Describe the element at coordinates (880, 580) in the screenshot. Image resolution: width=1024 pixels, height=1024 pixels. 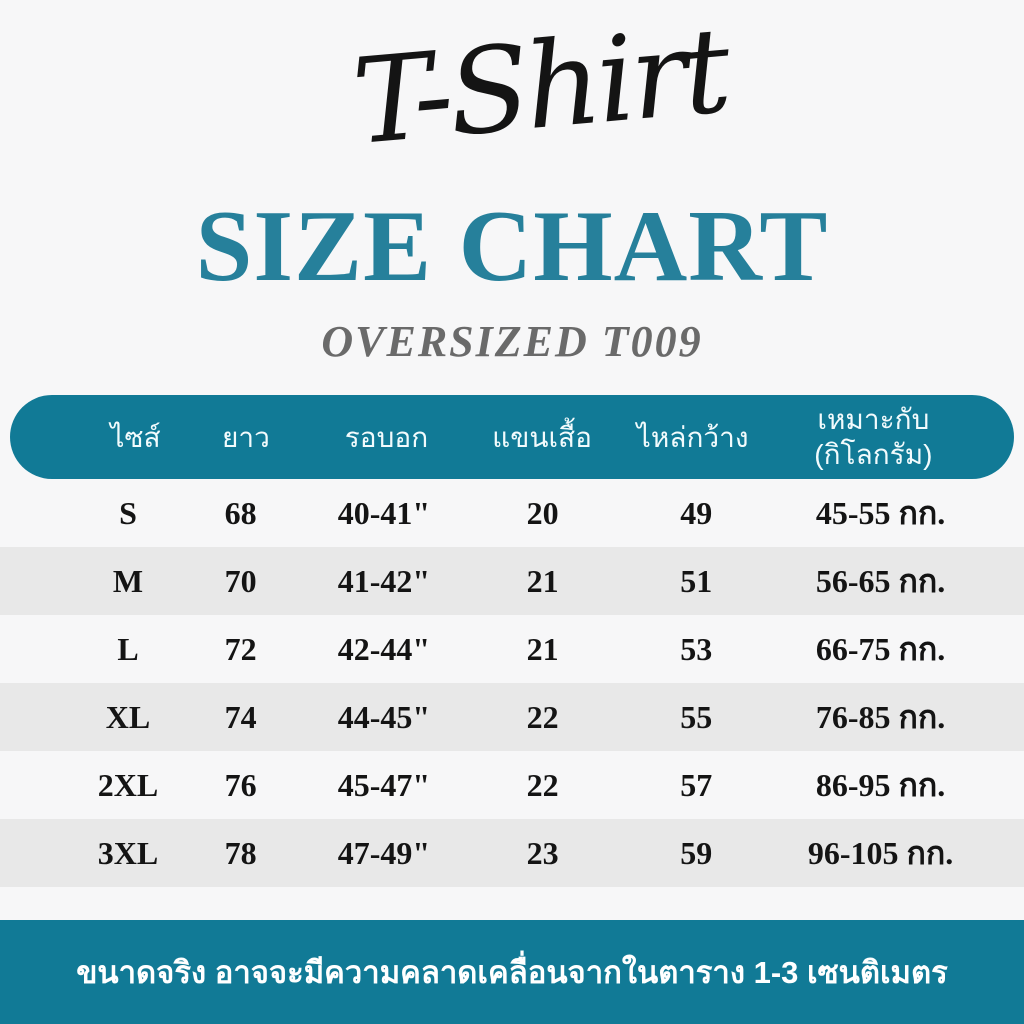
I see `table-cell: 56-65 กก.` at that location.